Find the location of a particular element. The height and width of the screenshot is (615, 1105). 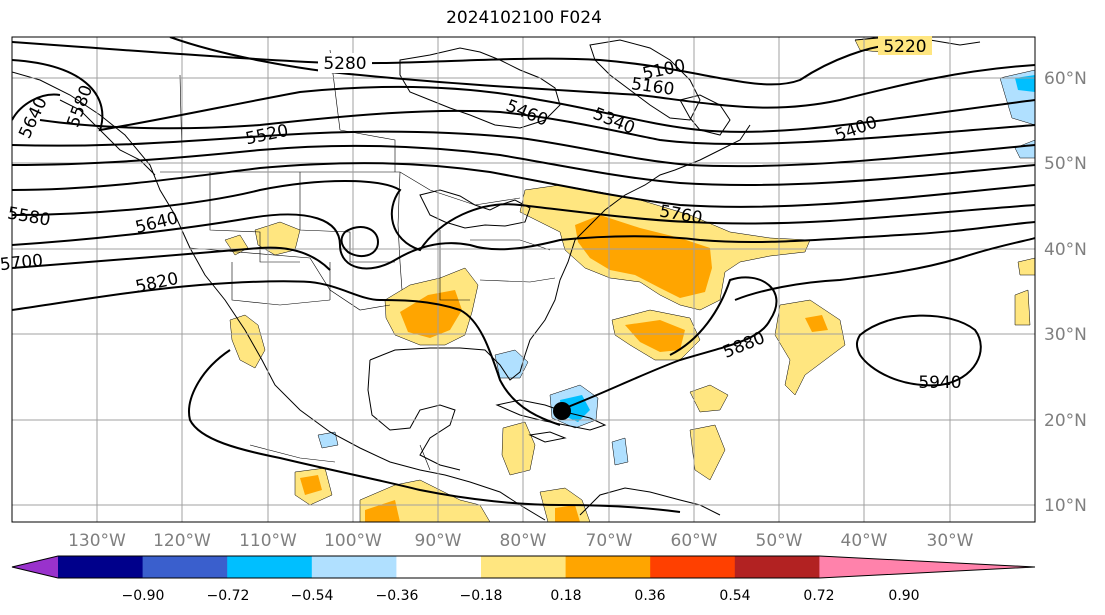

contour-label: 5340 is located at coordinates (614, 121).